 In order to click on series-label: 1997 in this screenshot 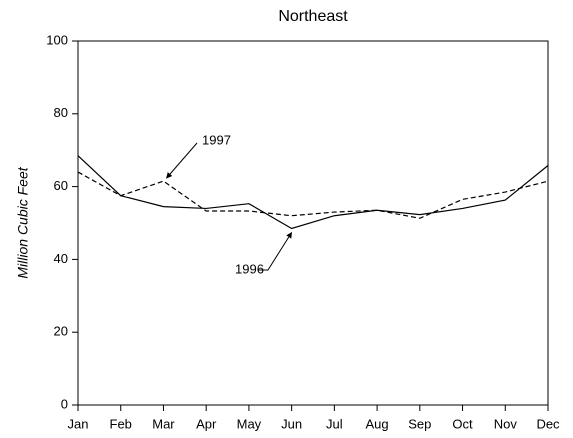, I will do `click(216, 139)`.